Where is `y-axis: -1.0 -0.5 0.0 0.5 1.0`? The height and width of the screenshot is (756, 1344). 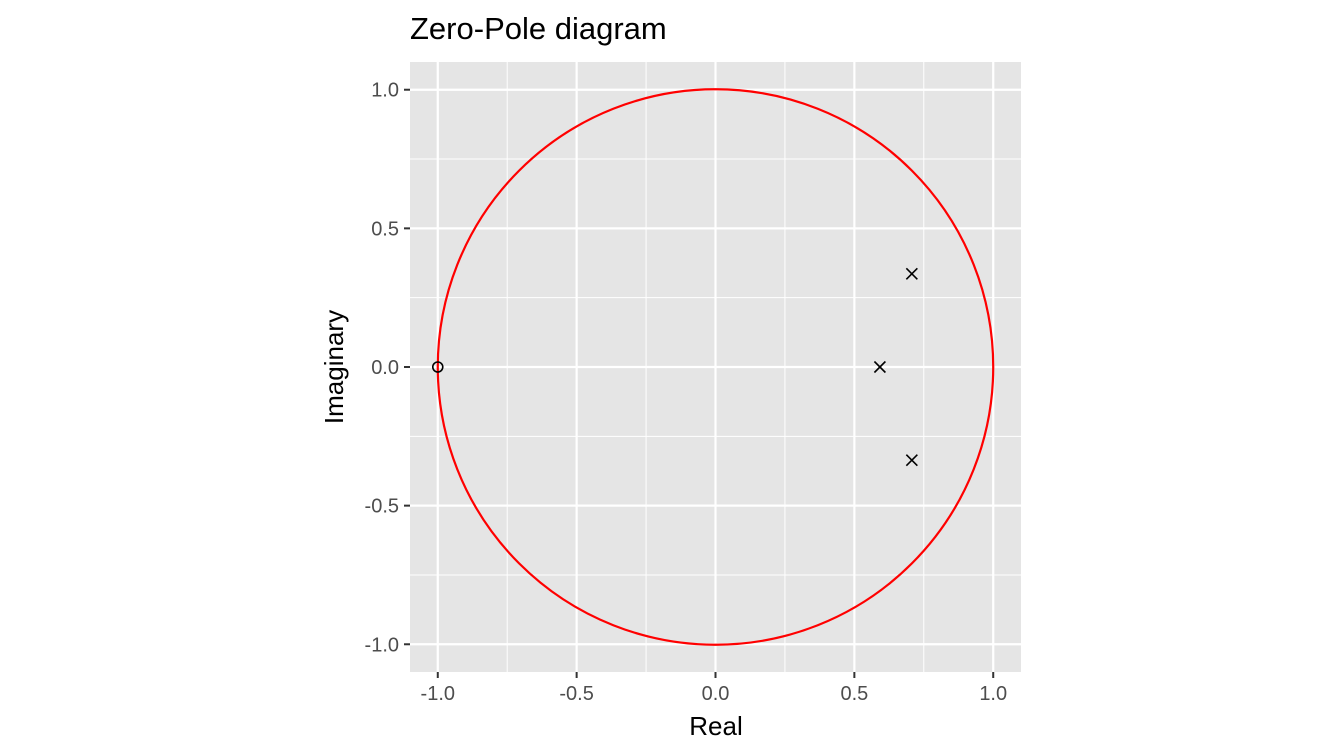
y-axis: -1.0 -0.5 0.0 0.5 1.0 is located at coordinates (387, 368).